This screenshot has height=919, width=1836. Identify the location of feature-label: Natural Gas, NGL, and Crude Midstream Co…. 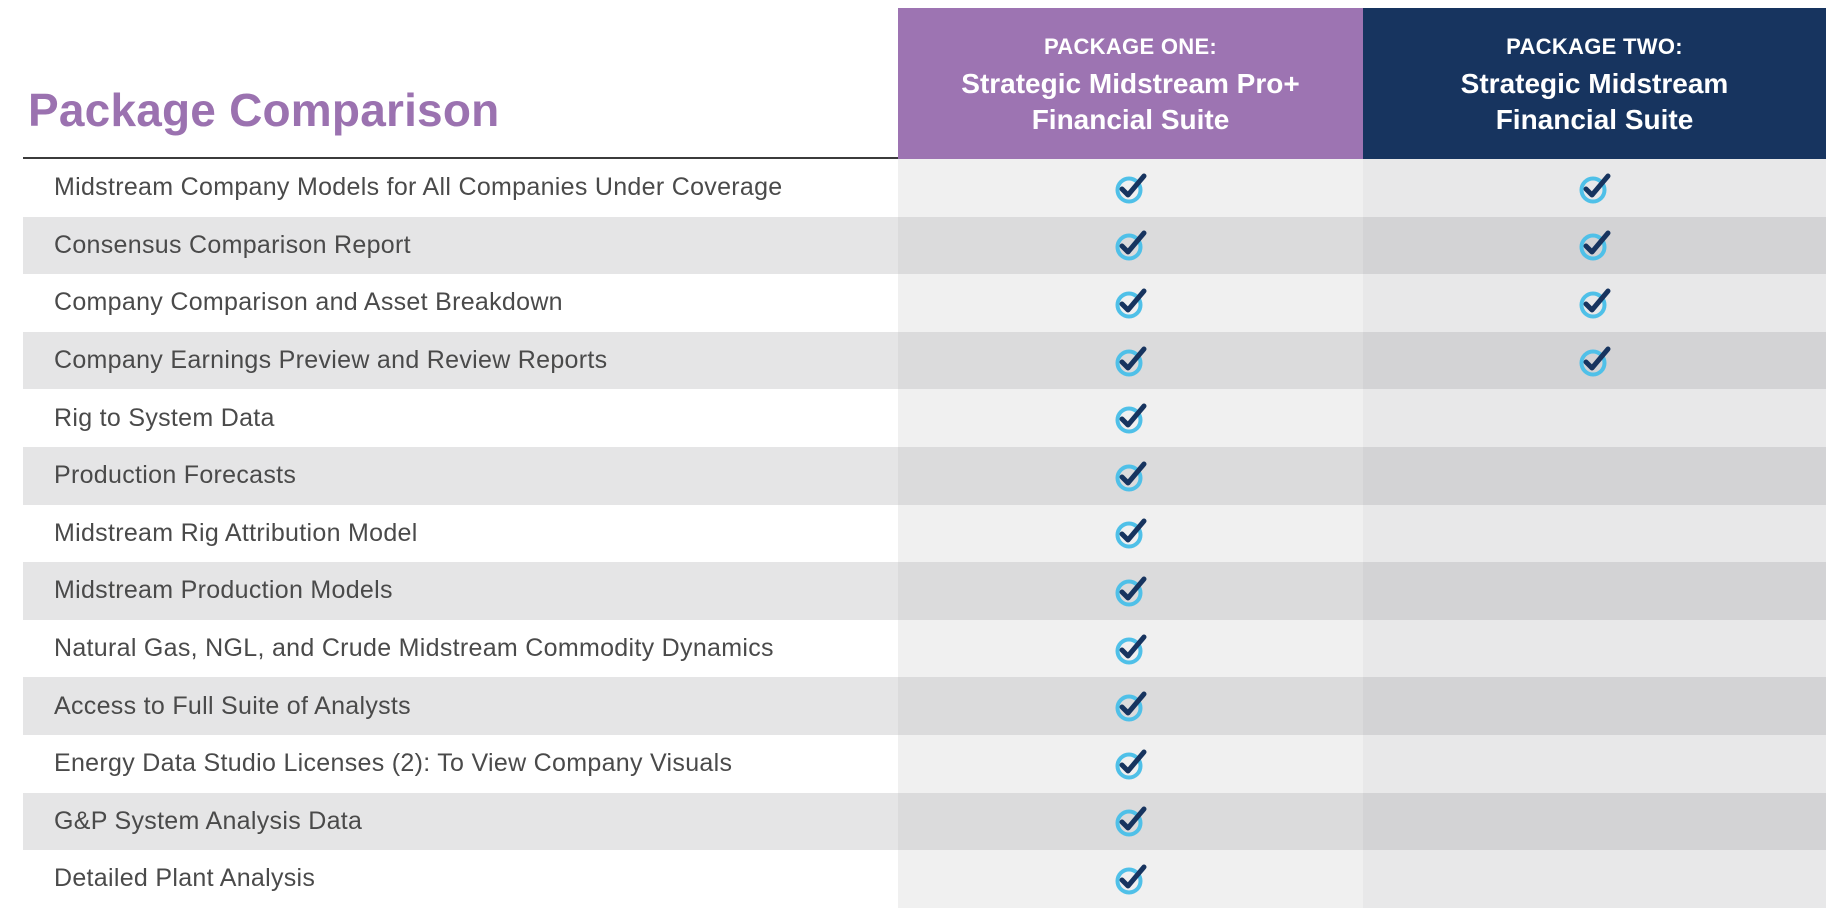
(460, 648).